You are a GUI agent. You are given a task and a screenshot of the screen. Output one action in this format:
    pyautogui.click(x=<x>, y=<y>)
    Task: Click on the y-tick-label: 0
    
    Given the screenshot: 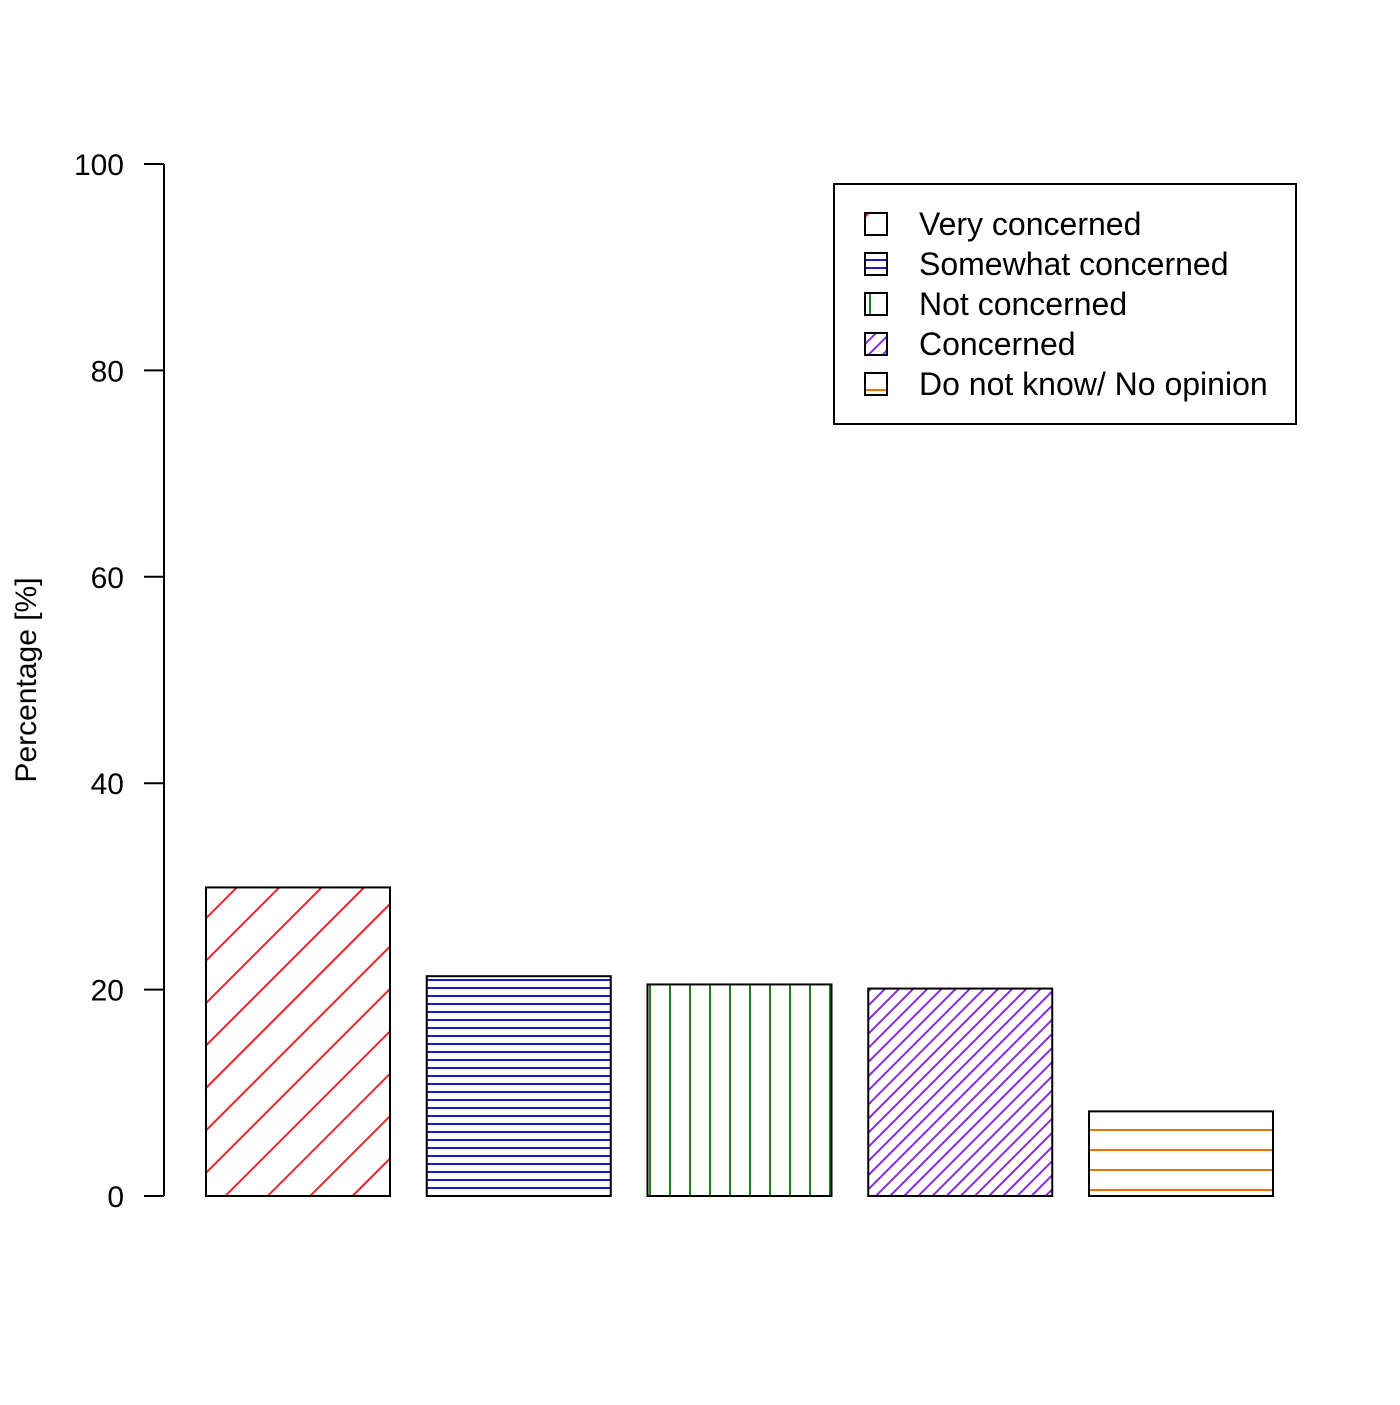 What is the action you would take?
    pyautogui.click(x=115, y=1197)
    